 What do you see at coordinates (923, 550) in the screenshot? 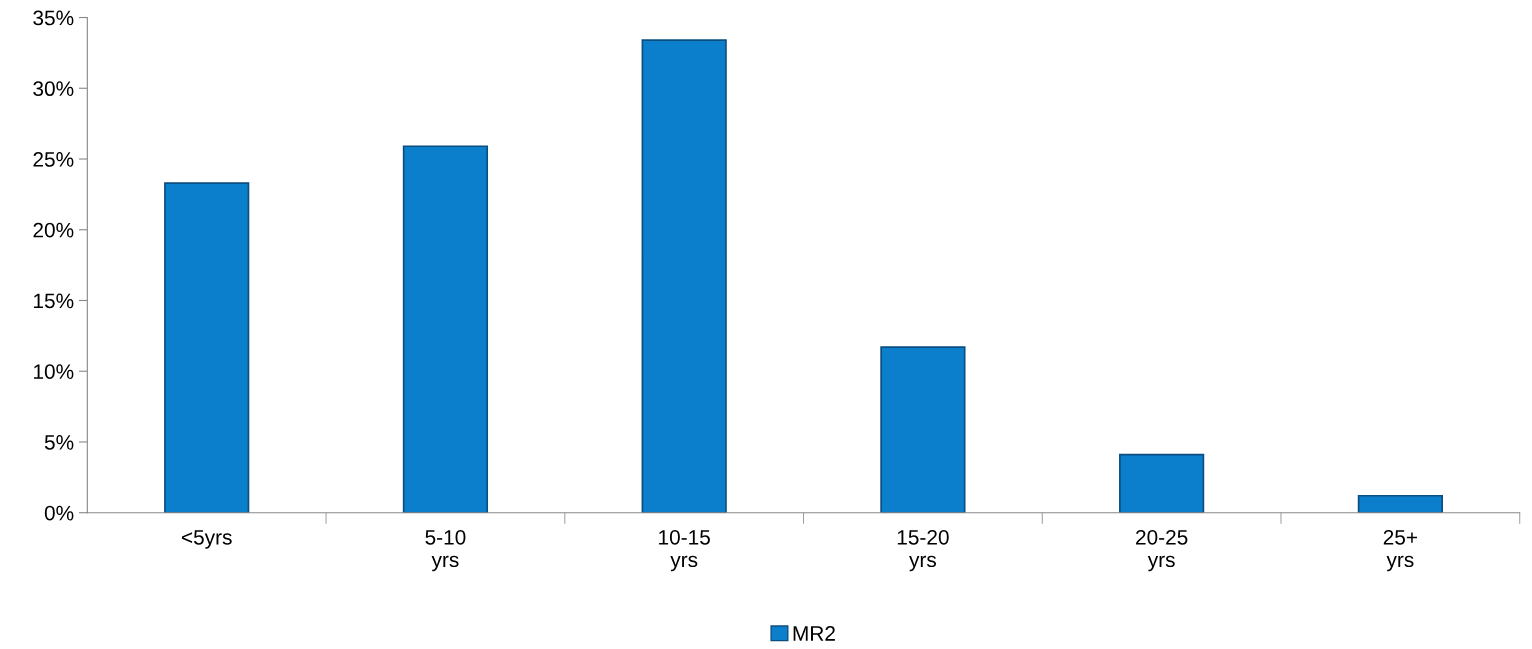
I see `x-tick-label: 15-20 yrs` at bounding box center [923, 550].